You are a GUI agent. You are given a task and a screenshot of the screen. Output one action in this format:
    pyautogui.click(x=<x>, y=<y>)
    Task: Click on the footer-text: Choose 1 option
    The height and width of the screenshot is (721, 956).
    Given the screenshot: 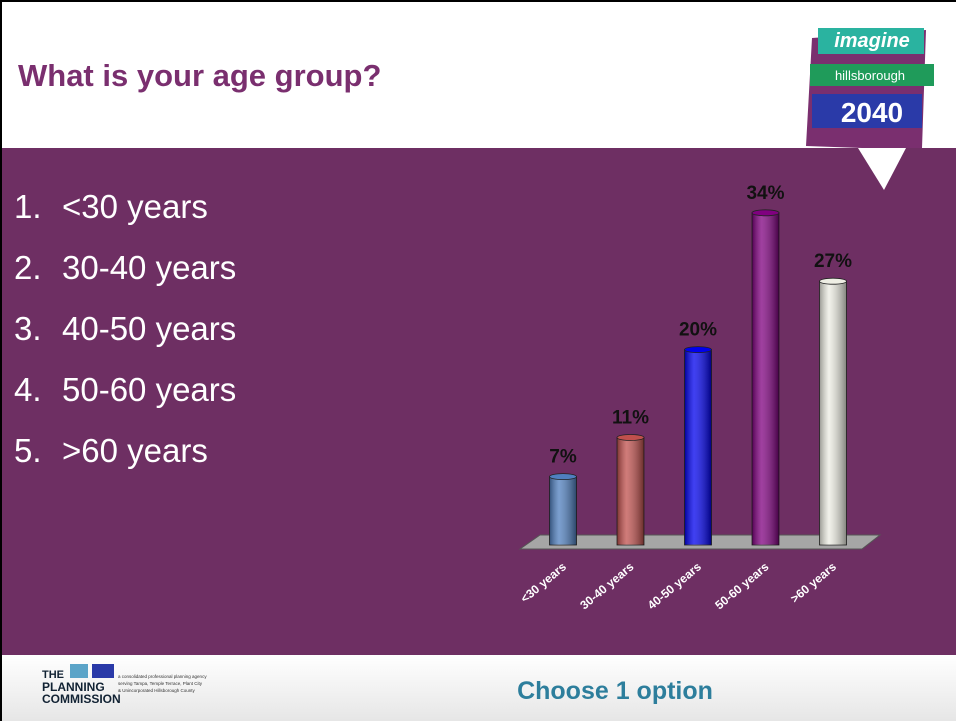 What is the action you would take?
    pyautogui.click(x=615, y=691)
    